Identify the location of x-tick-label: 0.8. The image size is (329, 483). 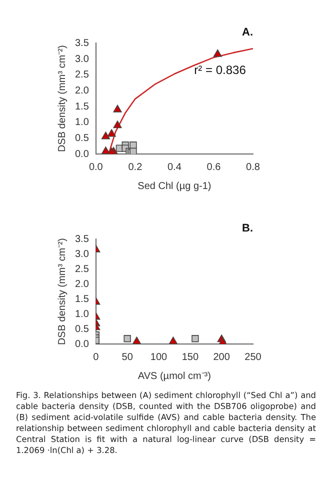
(253, 167).